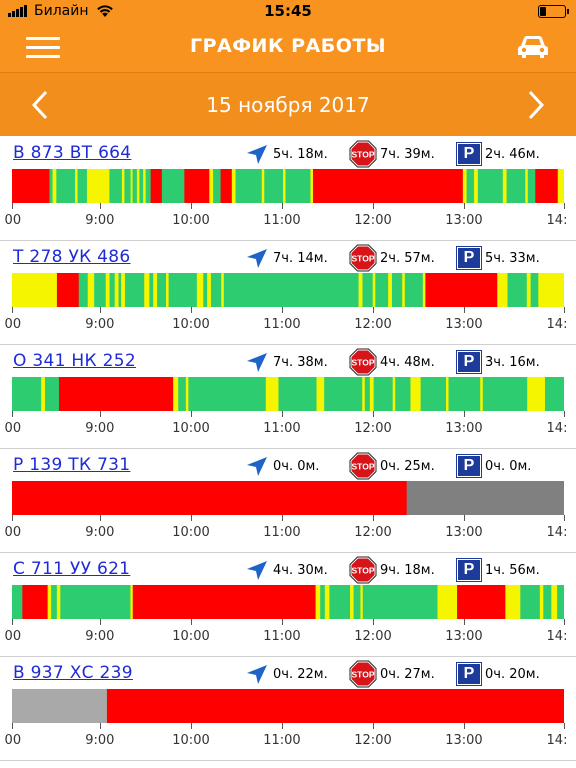 This screenshot has height=768, width=576. What do you see at coordinates (288, 48) in the screenshot?
I see `nav-bar: ГРАФИК РАБОТЫ` at bounding box center [288, 48].